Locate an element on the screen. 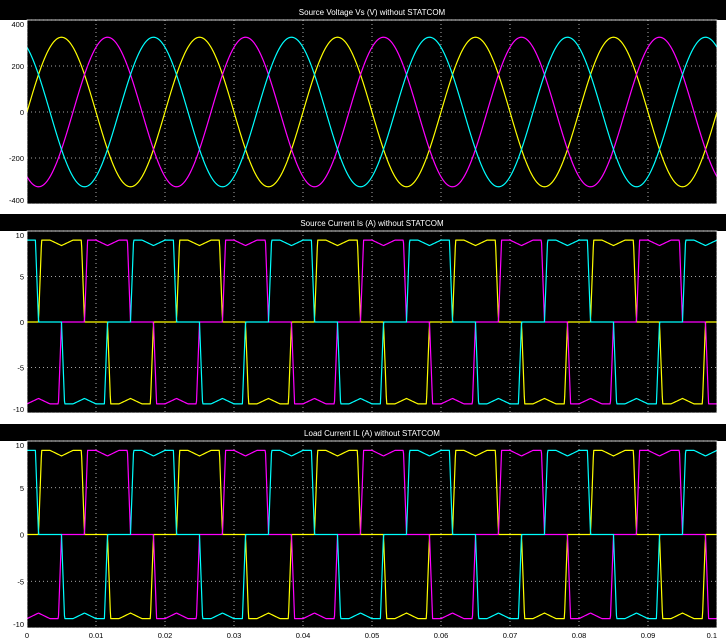 The height and width of the screenshot is (643, 726). x-tick-label: 0.03 is located at coordinates (234, 635).